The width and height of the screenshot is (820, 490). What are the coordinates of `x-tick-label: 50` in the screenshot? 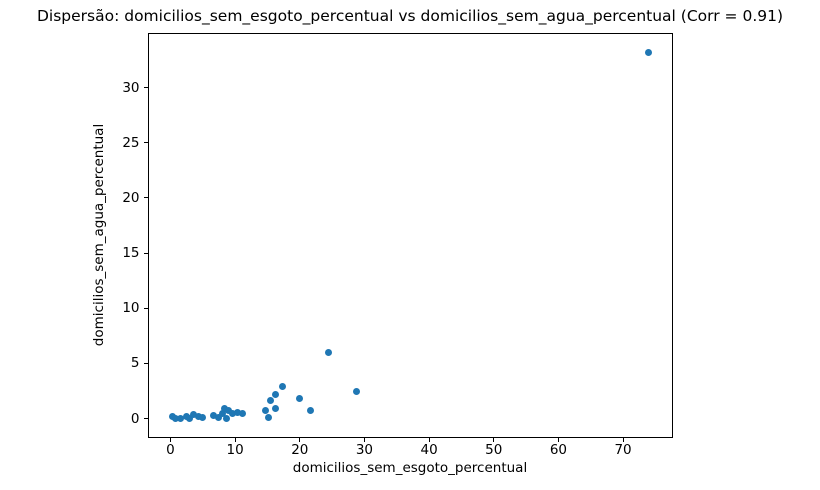 It's located at (494, 449).